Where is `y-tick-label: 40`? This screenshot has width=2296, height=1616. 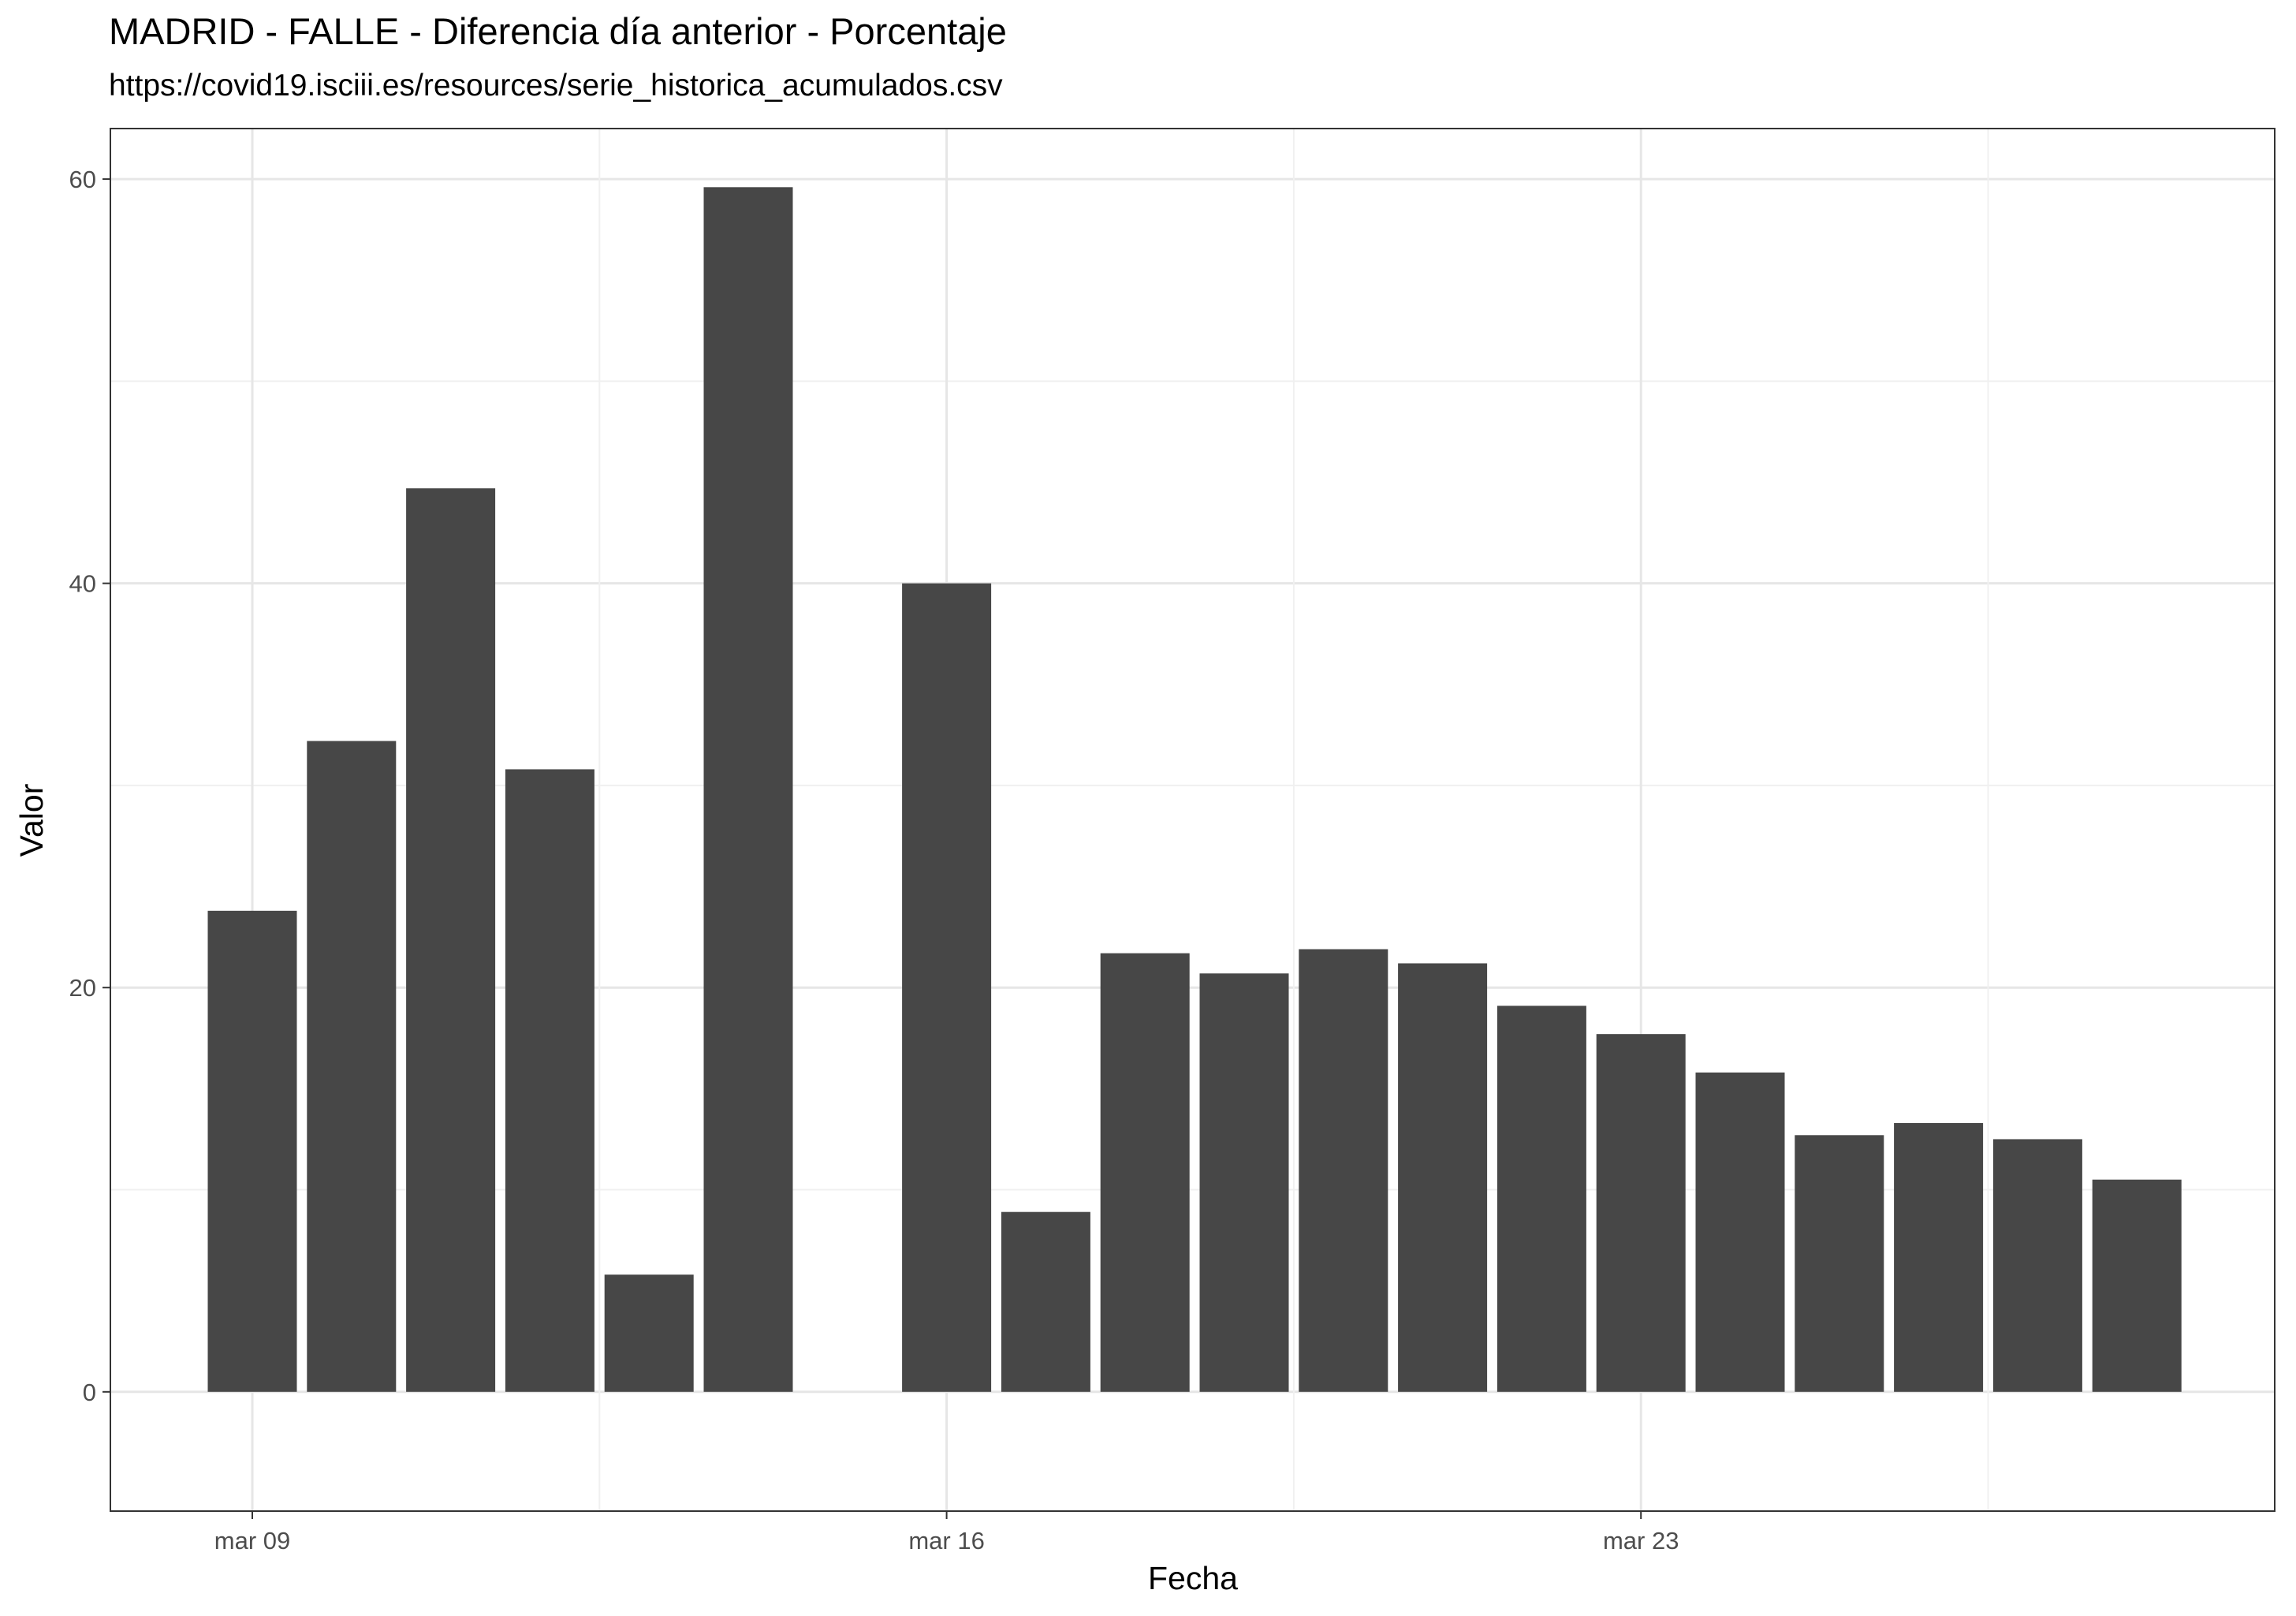 y-tick-label: 40 is located at coordinates (82, 584).